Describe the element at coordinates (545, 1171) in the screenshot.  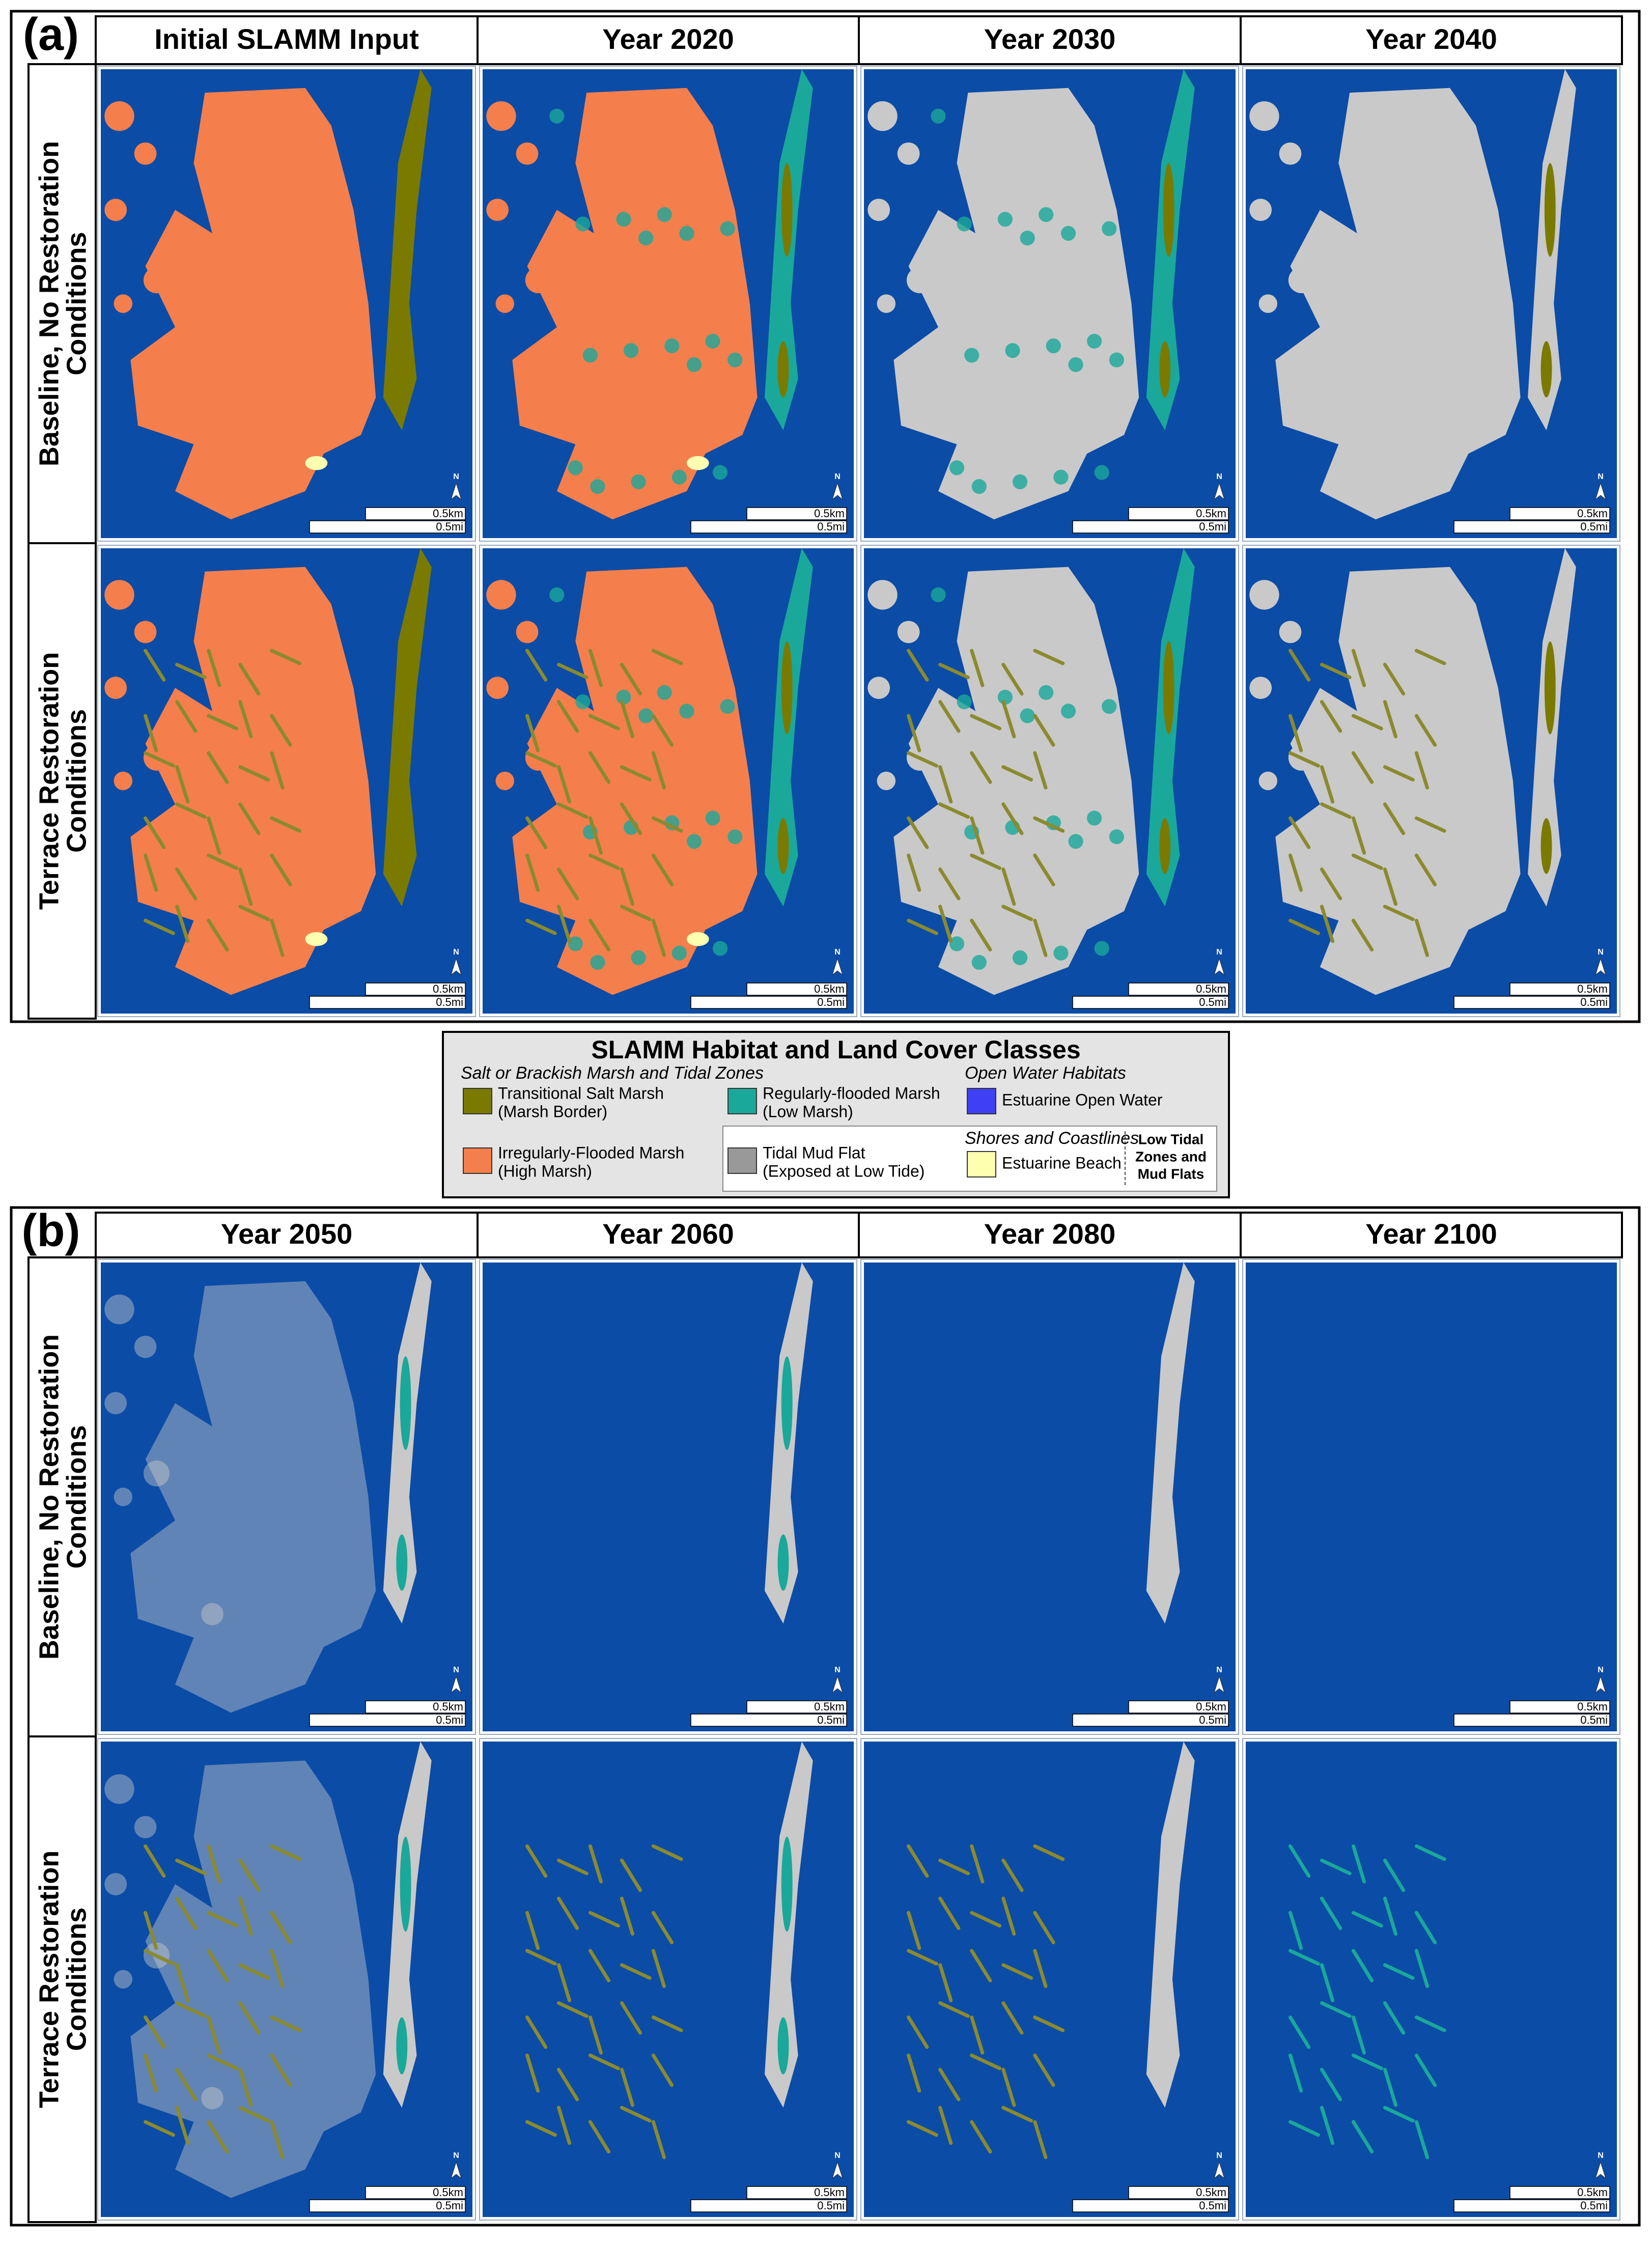
I see `legend-label: (High Marsh)` at that location.